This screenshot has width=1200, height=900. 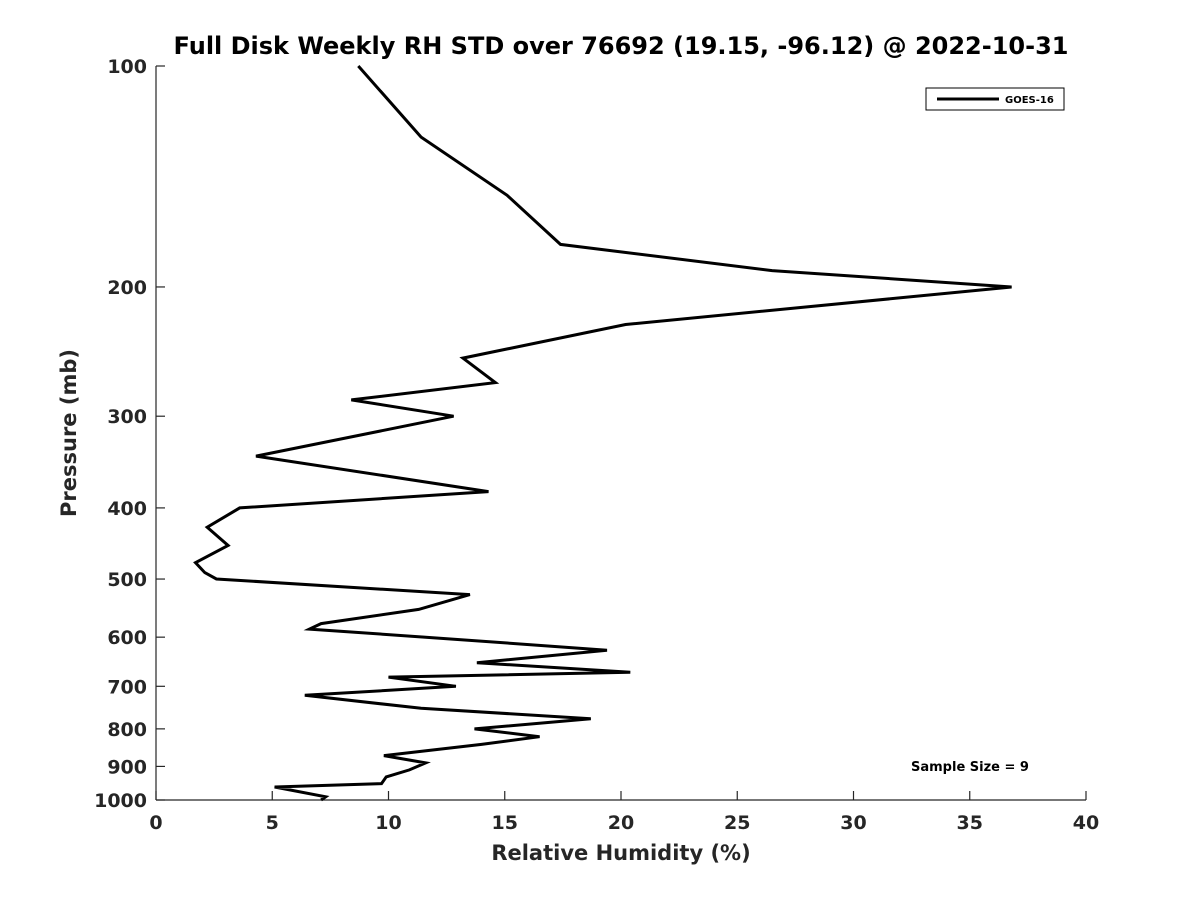 I want to click on y-tick-label: 600, so click(x=127, y=638).